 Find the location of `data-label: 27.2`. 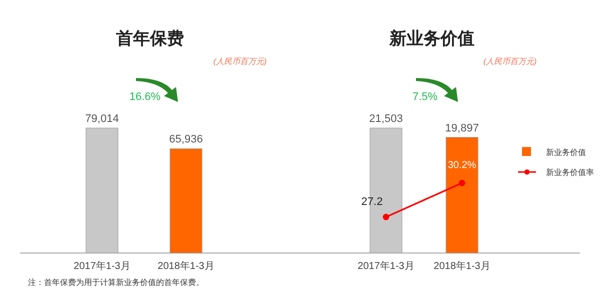

data-label: 27.2 is located at coordinates (372, 202).